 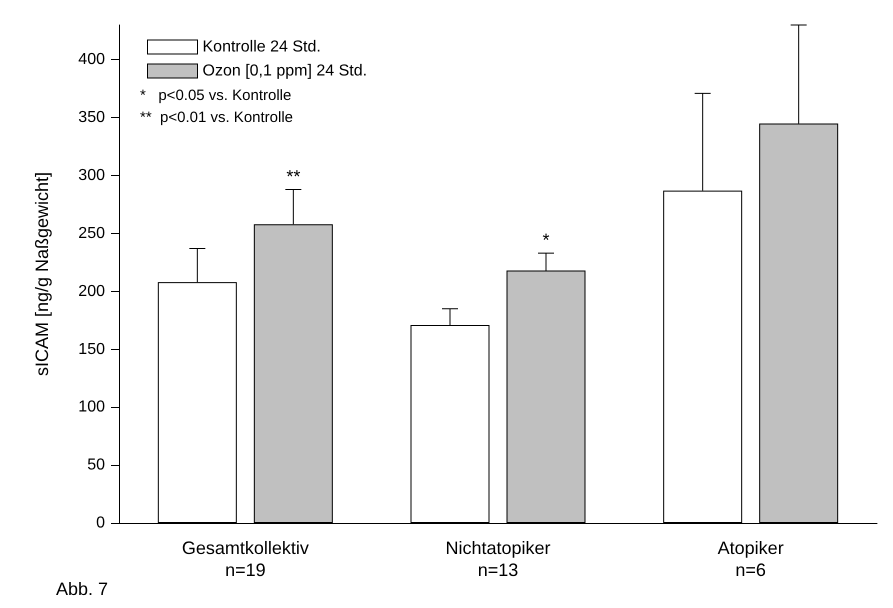 What do you see at coordinates (92, 175) in the screenshot?
I see `y-tick-label: 300` at bounding box center [92, 175].